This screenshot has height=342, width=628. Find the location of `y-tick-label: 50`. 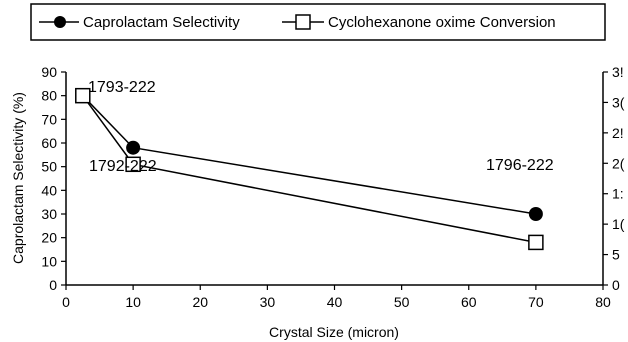

y-tick-label: 50 is located at coordinates (49, 167).